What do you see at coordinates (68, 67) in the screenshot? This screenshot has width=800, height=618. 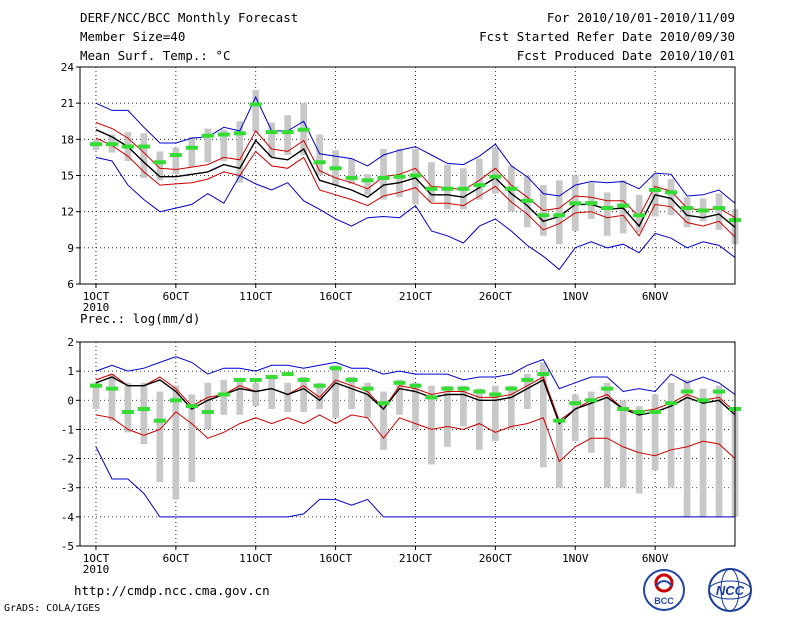 I see `panel1-ytick-label: 24` at bounding box center [68, 67].